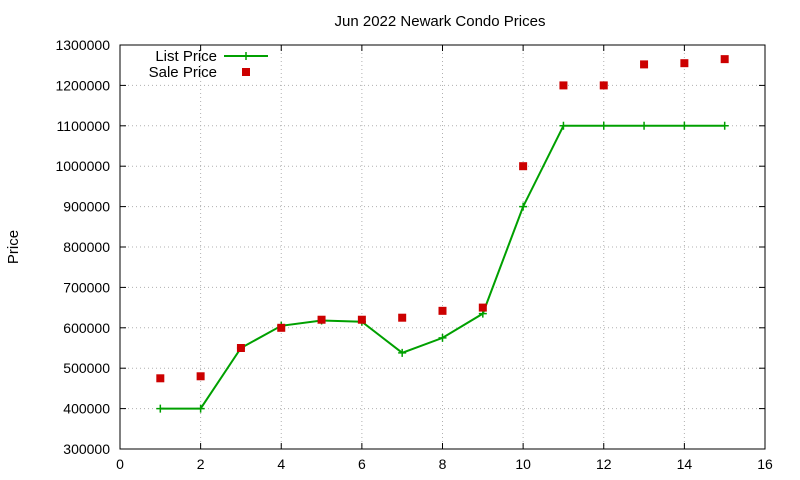 Image resolution: width=800 pixels, height=480 pixels. Describe the element at coordinates (523, 464) in the screenshot. I see `x-tick-label: 10` at that location.